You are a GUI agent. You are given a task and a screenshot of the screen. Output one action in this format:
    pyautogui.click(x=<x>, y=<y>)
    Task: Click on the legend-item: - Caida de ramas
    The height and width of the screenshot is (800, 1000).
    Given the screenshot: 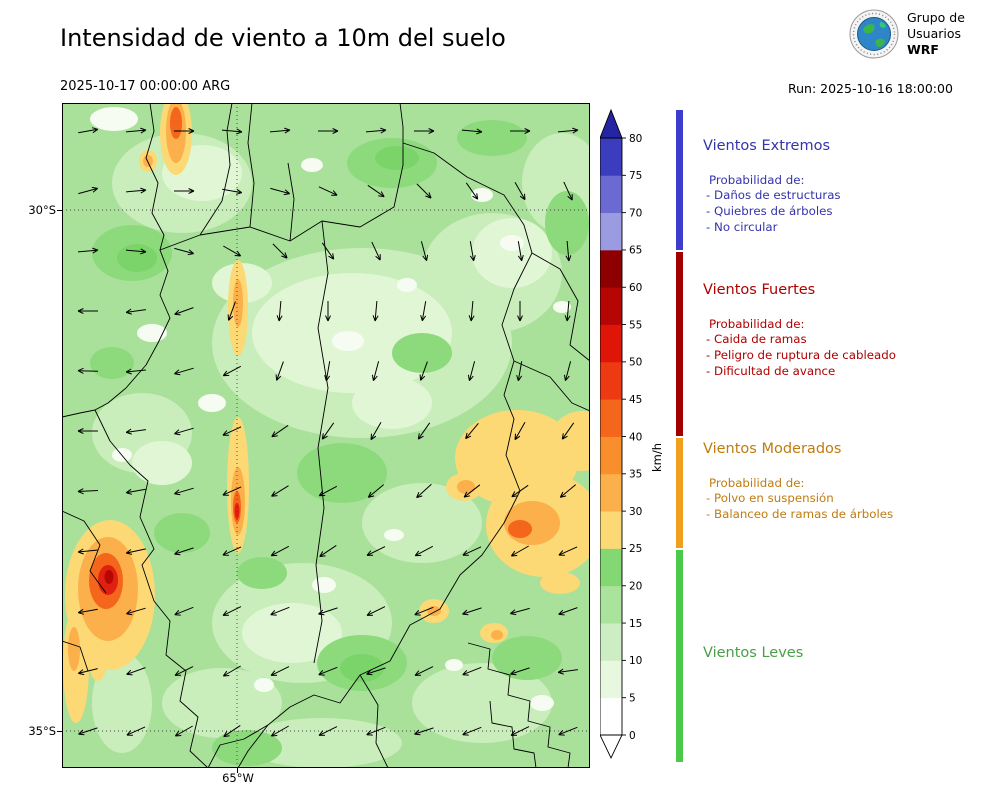 What is the action you would take?
    pyautogui.click(x=756, y=339)
    